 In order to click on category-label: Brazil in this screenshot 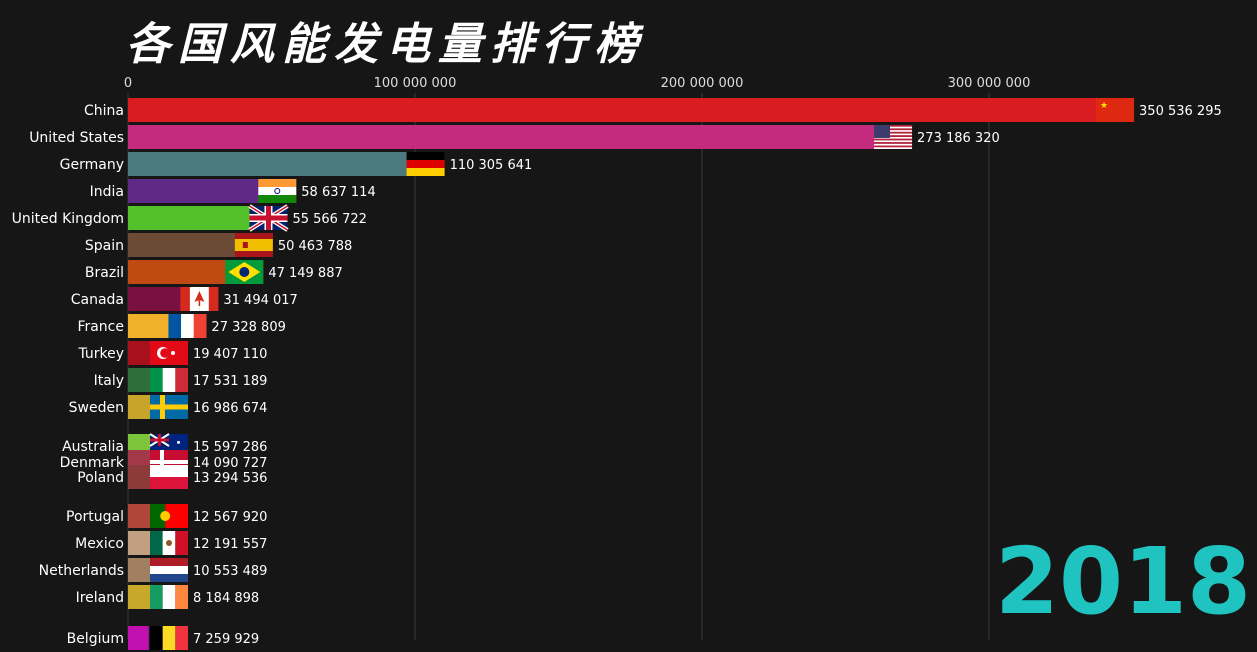, I will do `click(104, 273)`.